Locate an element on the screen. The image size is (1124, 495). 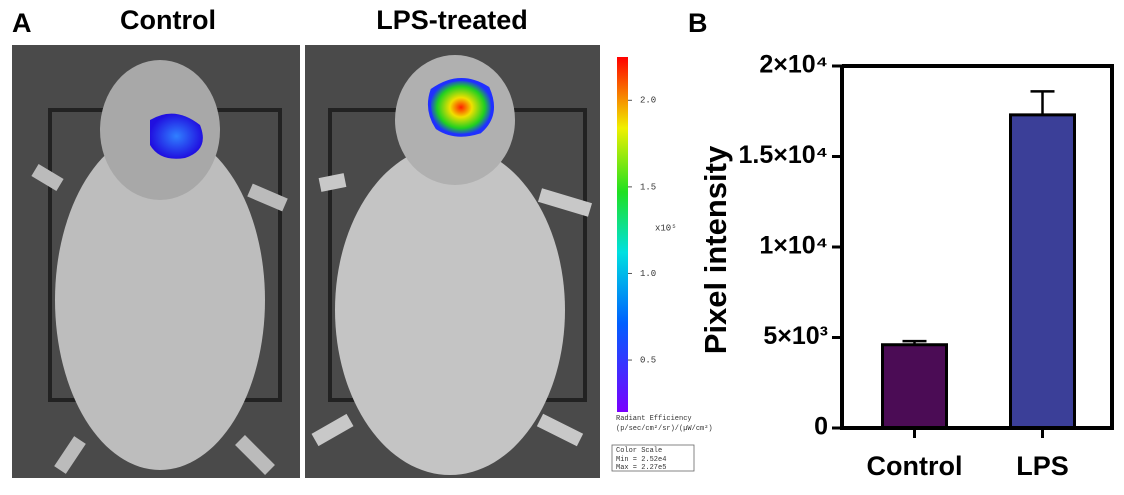
colorbar-tick-label: 1.5 is located at coordinates (648, 187).